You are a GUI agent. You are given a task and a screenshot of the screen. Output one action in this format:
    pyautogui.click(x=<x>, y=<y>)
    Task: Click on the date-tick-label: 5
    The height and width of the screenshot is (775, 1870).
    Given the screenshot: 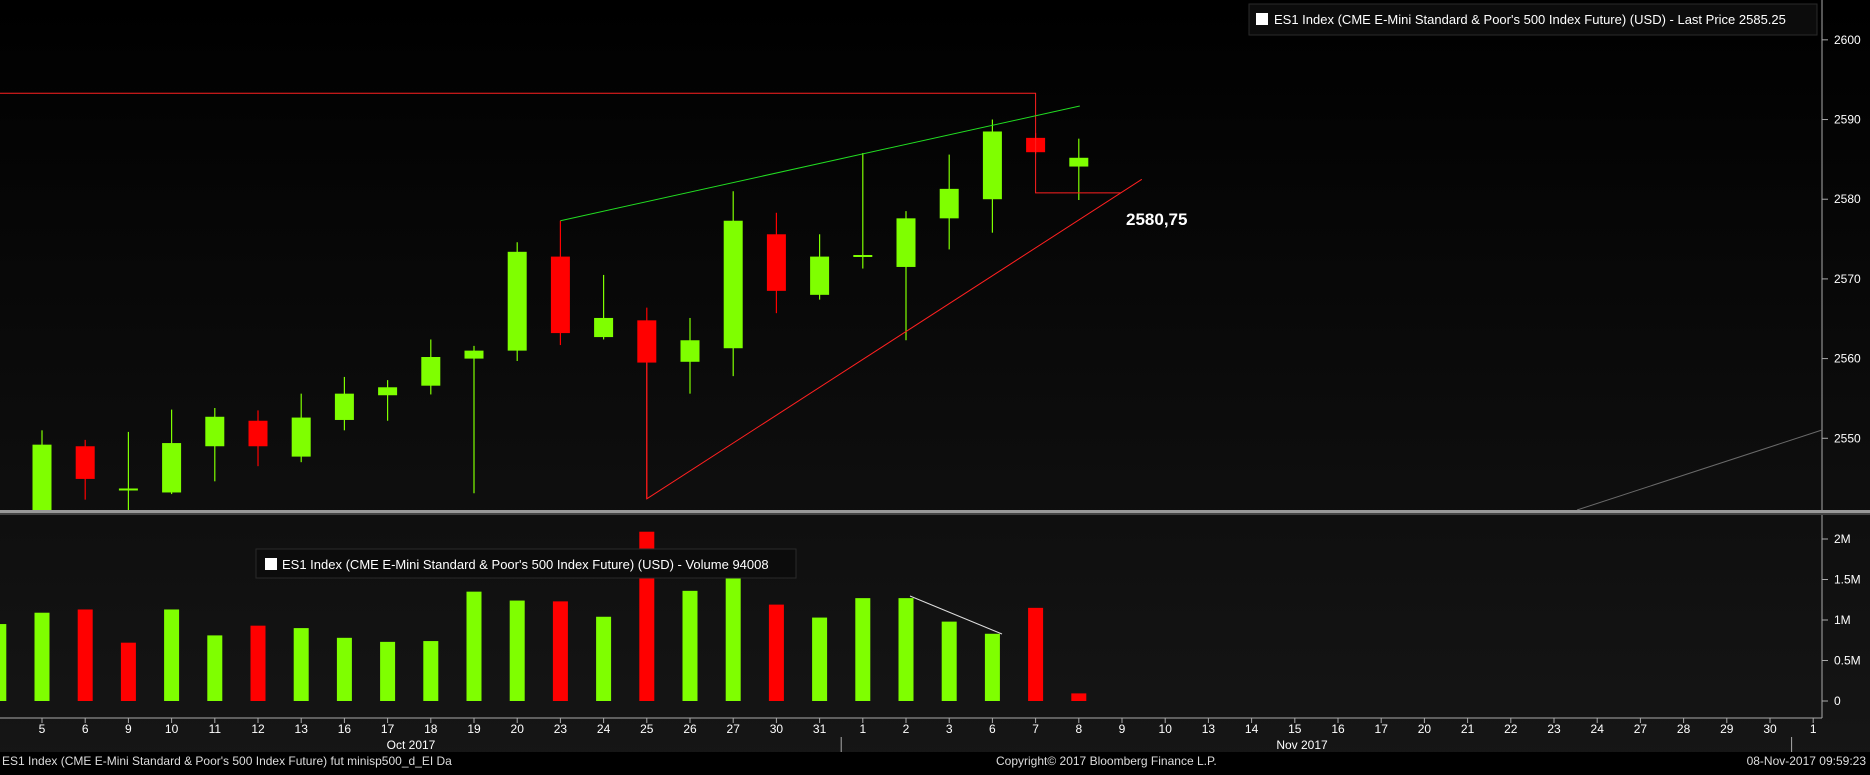 What is the action you would take?
    pyautogui.click(x=42, y=729)
    